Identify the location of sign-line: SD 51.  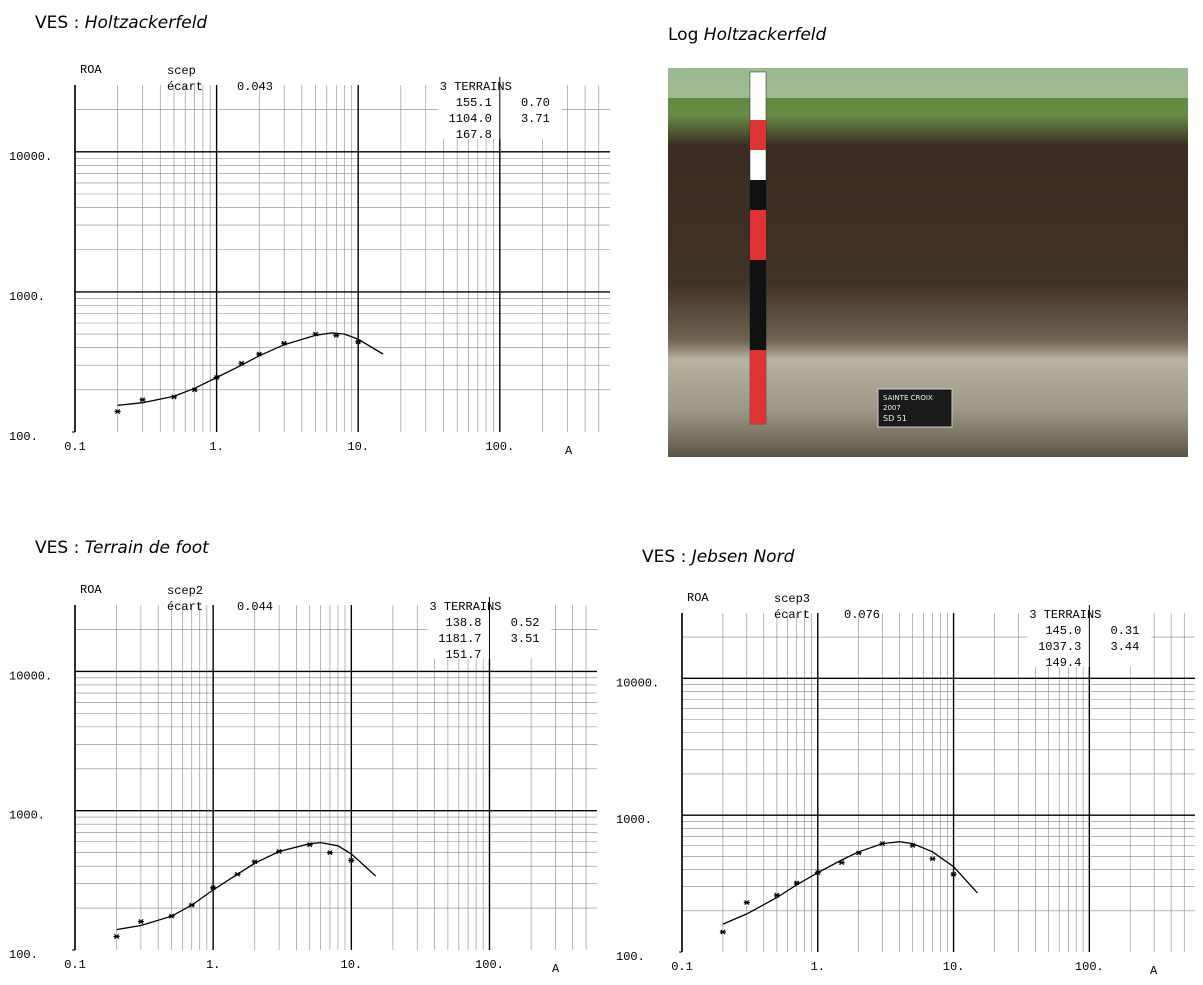
(895, 418).